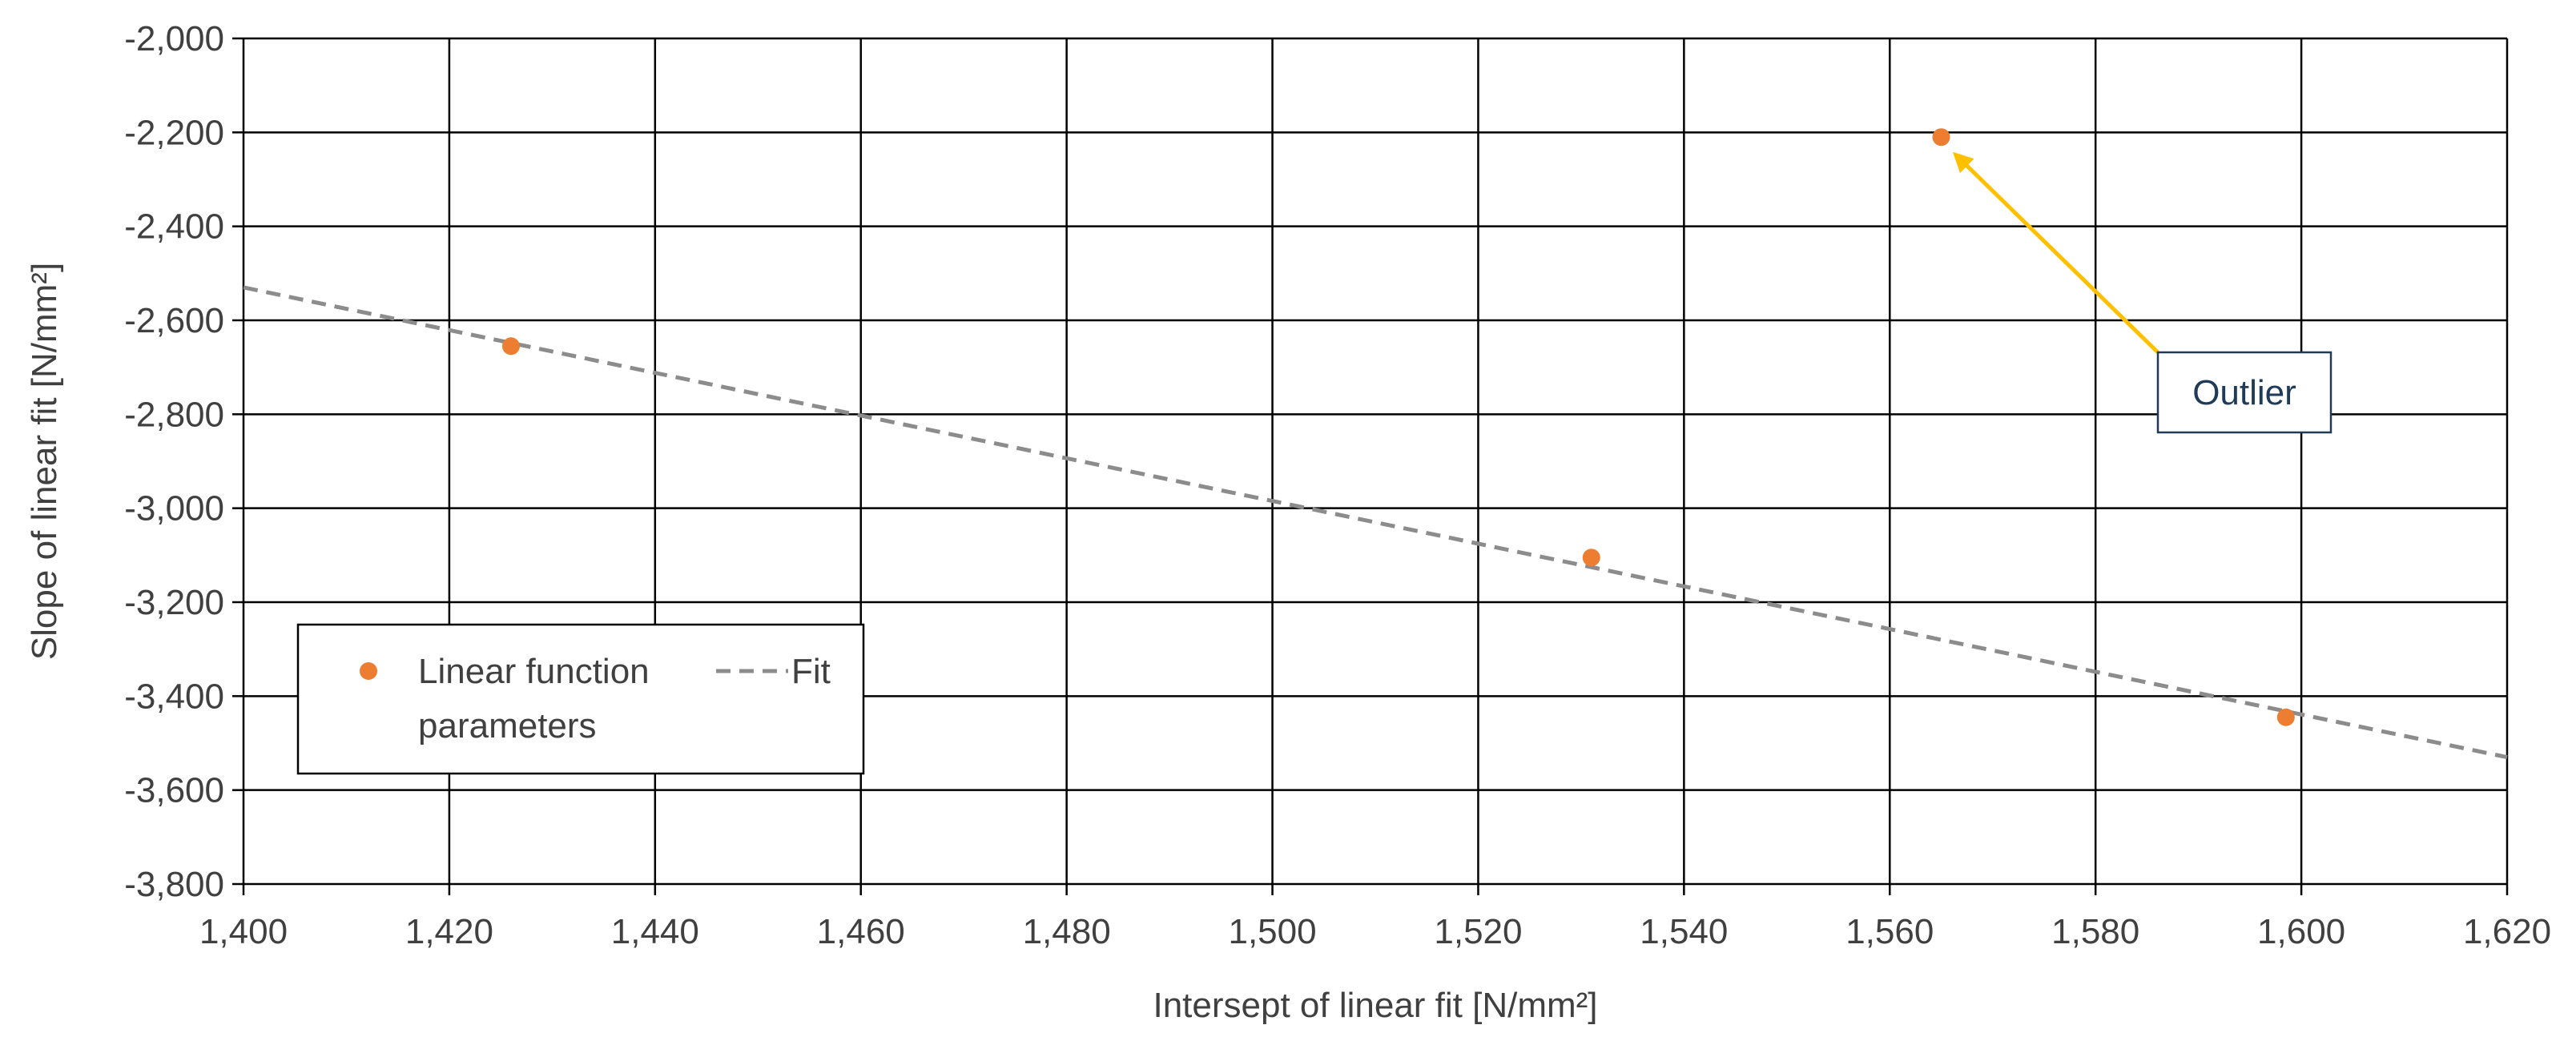 Image resolution: width=2576 pixels, height=1049 pixels. Describe the element at coordinates (44, 461) in the screenshot. I see `y-axis-title: Slope of linear fit [N/mm²]` at that location.